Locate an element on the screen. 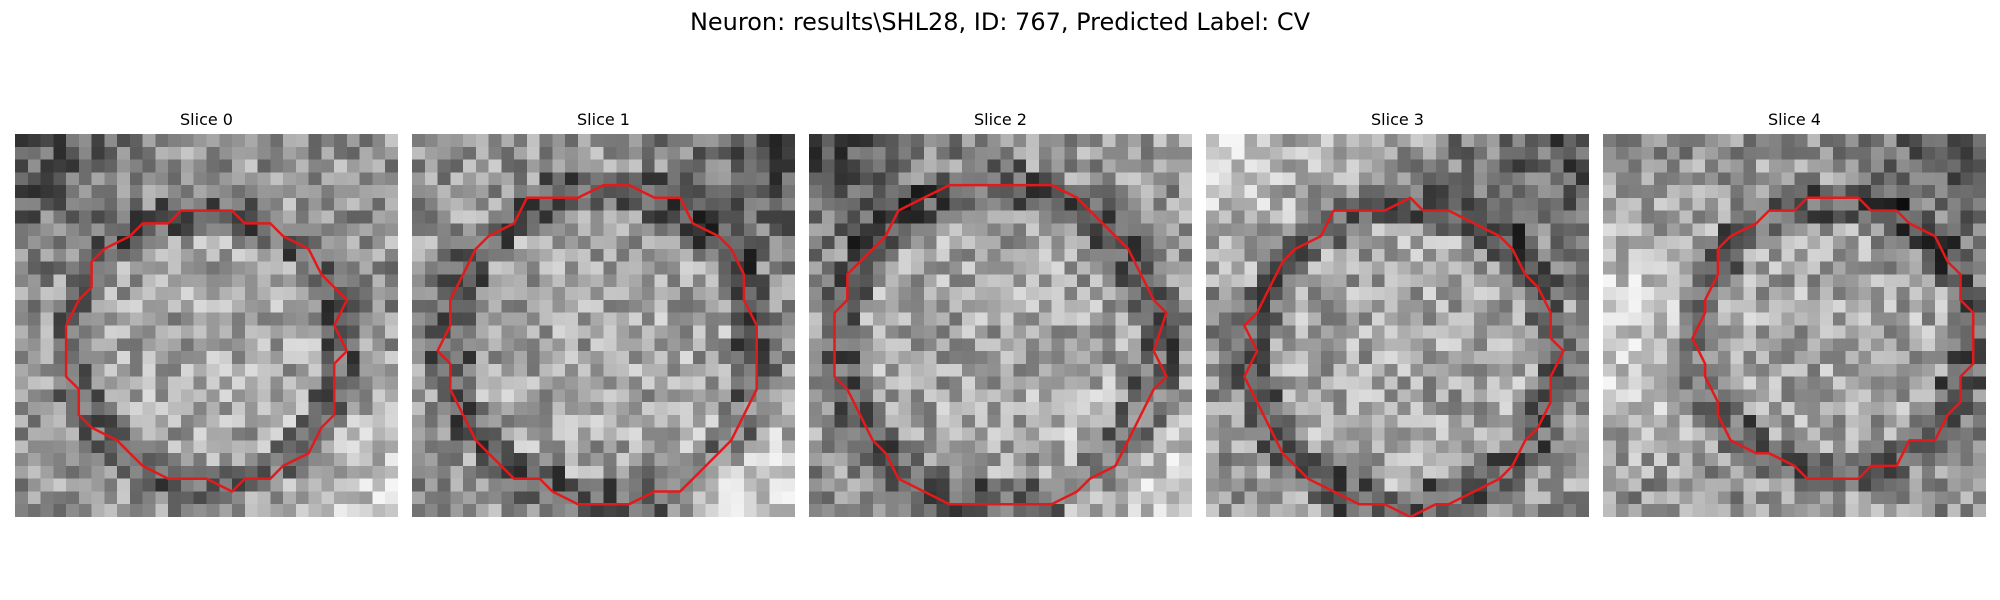 The image size is (2000, 600). slice-panel-1: Slice 1 is located at coordinates (603, 312).